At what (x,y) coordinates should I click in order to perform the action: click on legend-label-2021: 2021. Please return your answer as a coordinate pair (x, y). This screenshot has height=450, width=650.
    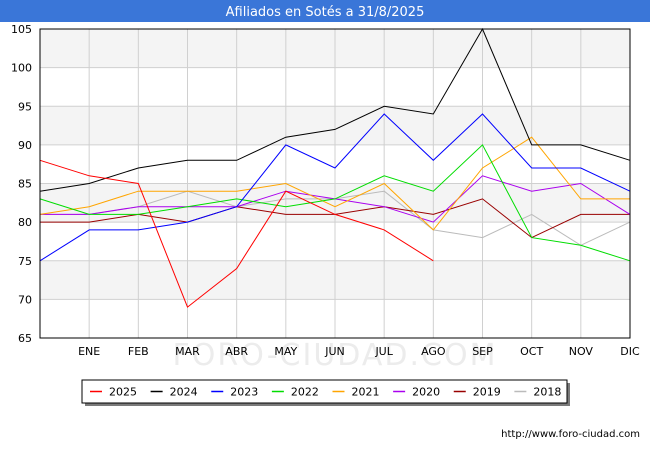
    Looking at the image, I should click on (366, 392).